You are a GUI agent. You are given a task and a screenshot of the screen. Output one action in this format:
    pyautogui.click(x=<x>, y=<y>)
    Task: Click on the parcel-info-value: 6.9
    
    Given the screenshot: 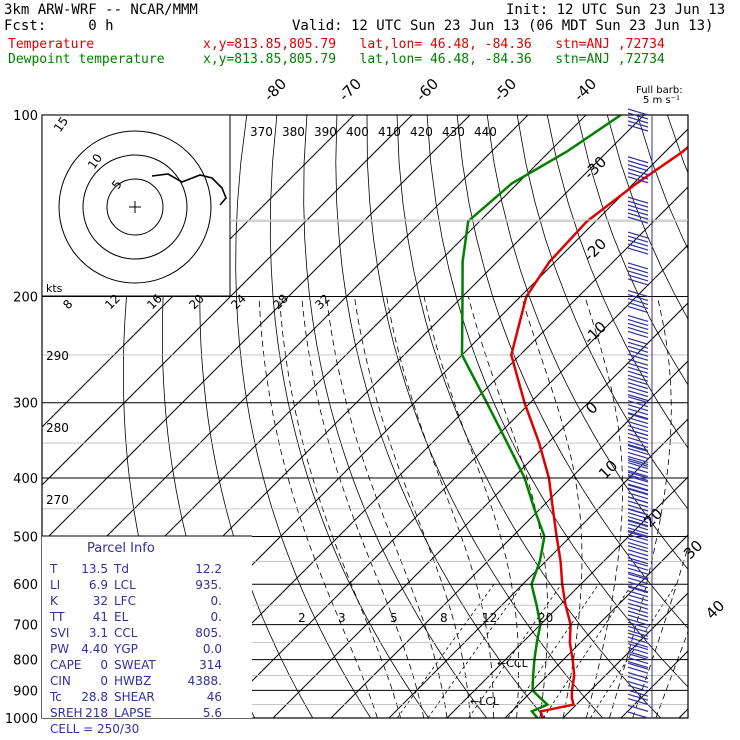 What is the action you would take?
    pyautogui.click(x=98, y=585)
    